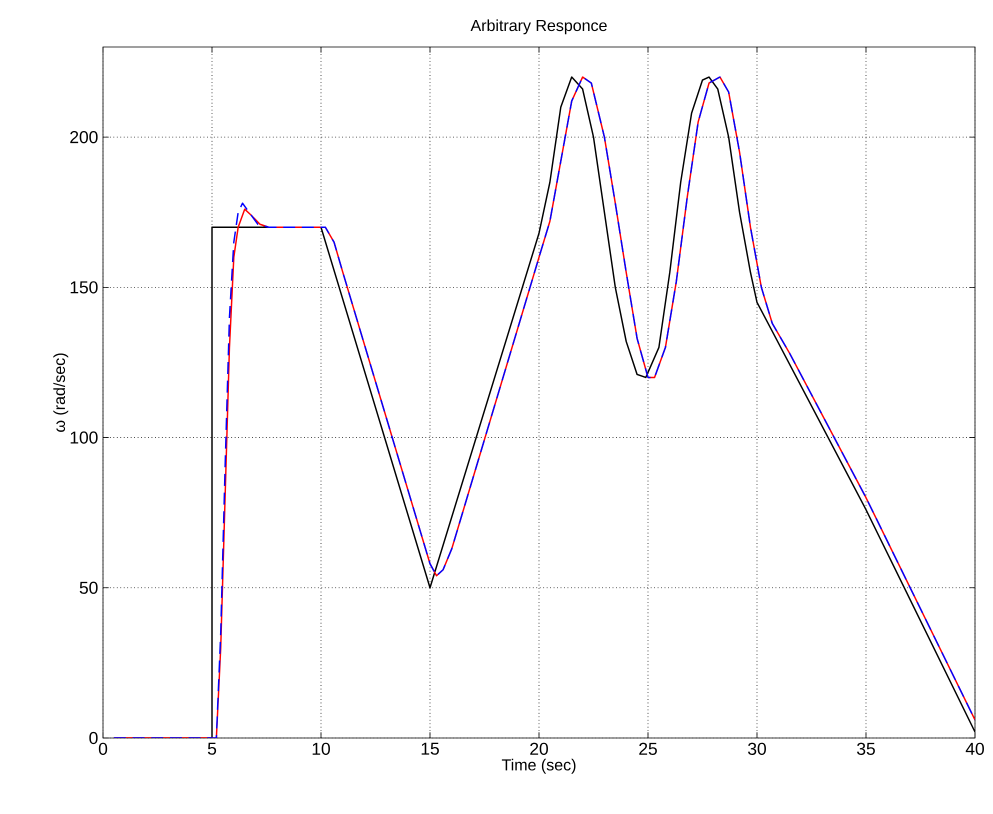 This screenshot has height=814, width=993. Describe the element at coordinates (539, 766) in the screenshot. I see `x-axis-title: Time (sec)` at that location.